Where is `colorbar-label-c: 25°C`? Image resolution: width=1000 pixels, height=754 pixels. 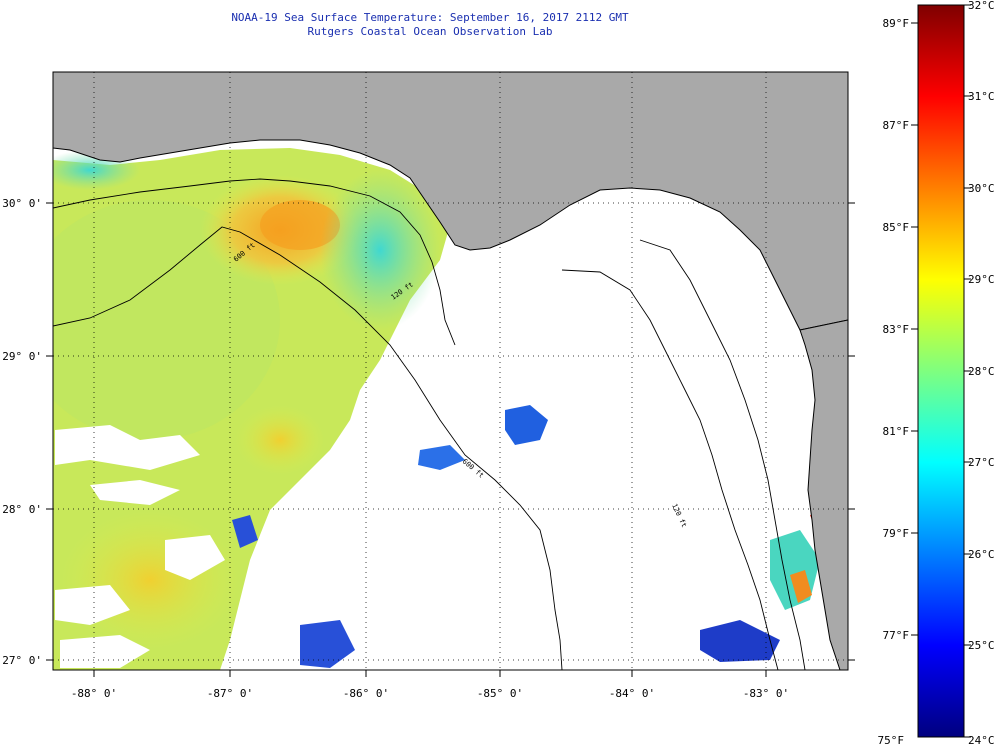 colorbar-label-c: 25°C is located at coordinates (981, 645).